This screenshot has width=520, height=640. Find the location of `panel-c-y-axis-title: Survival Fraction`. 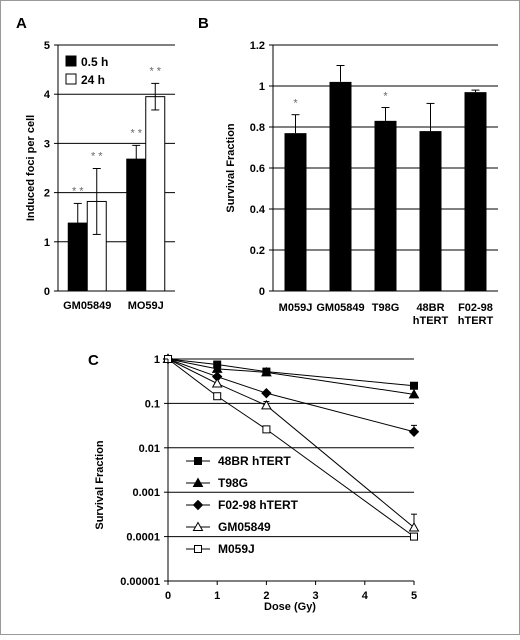

panel-c-y-axis-title: Survival Fraction is located at coordinates (100, 485).